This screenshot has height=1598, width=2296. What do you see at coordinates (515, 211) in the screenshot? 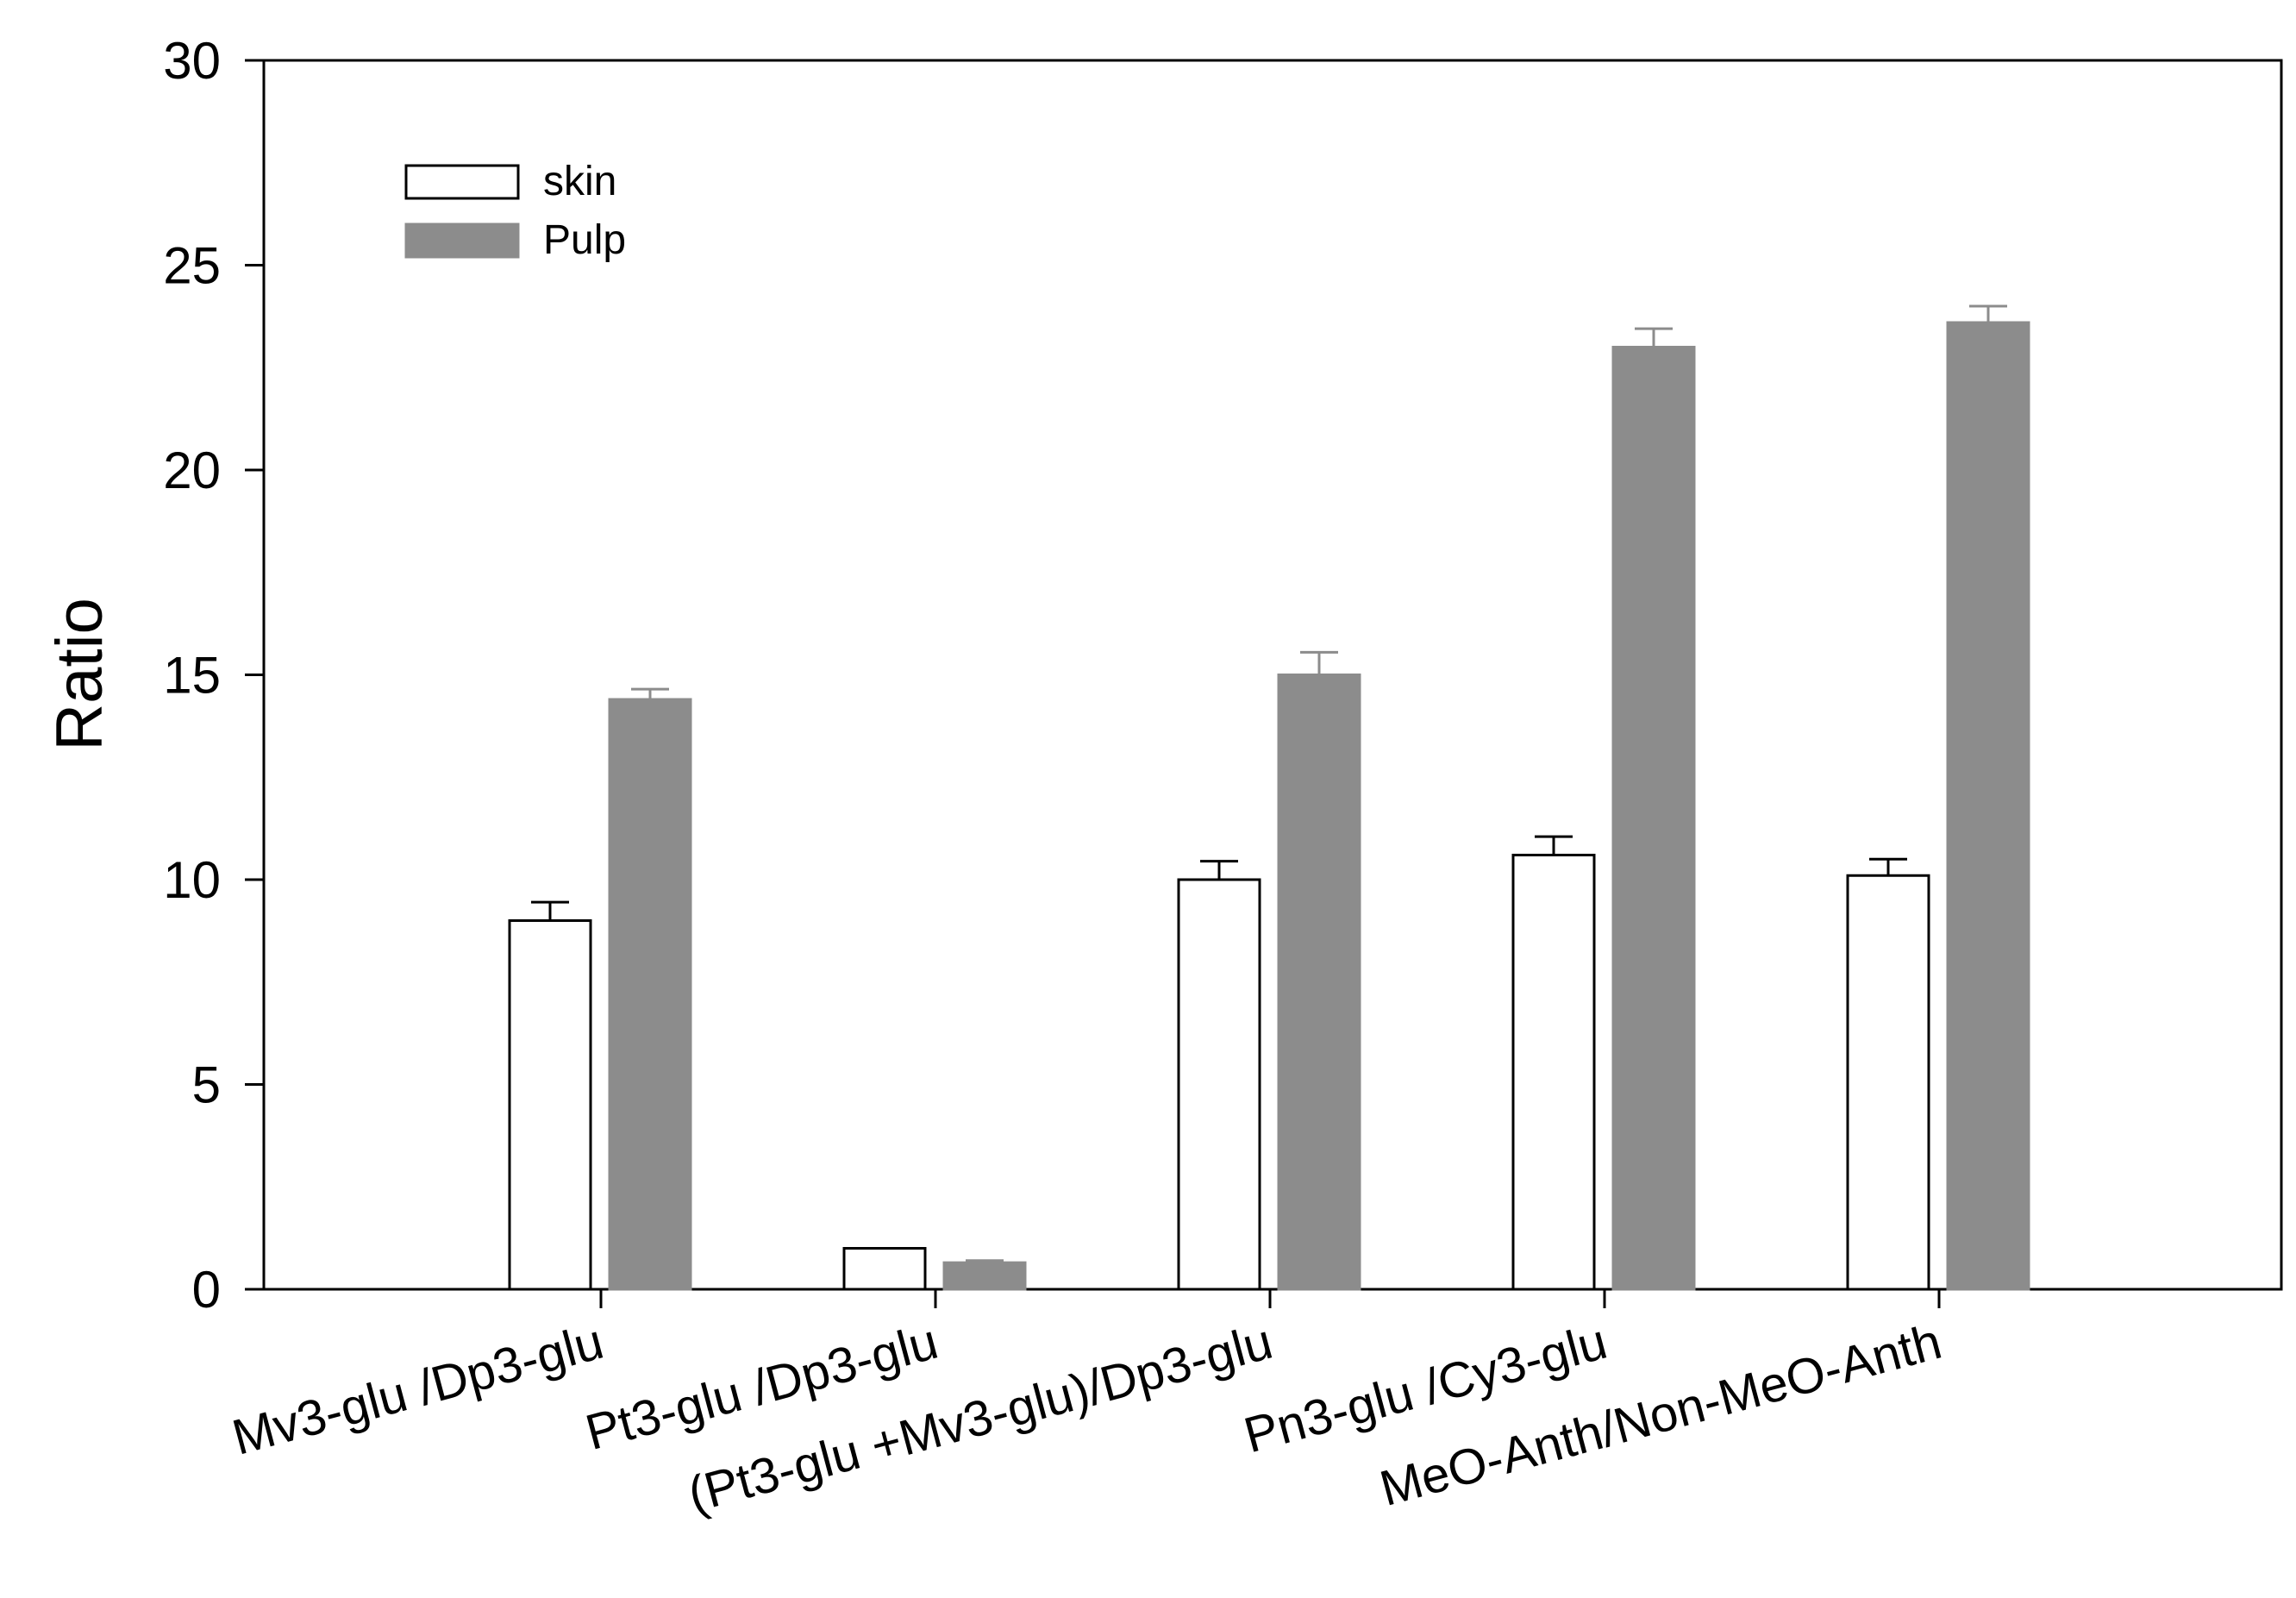
I see `legend: skin Pulp` at bounding box center [515, 211].